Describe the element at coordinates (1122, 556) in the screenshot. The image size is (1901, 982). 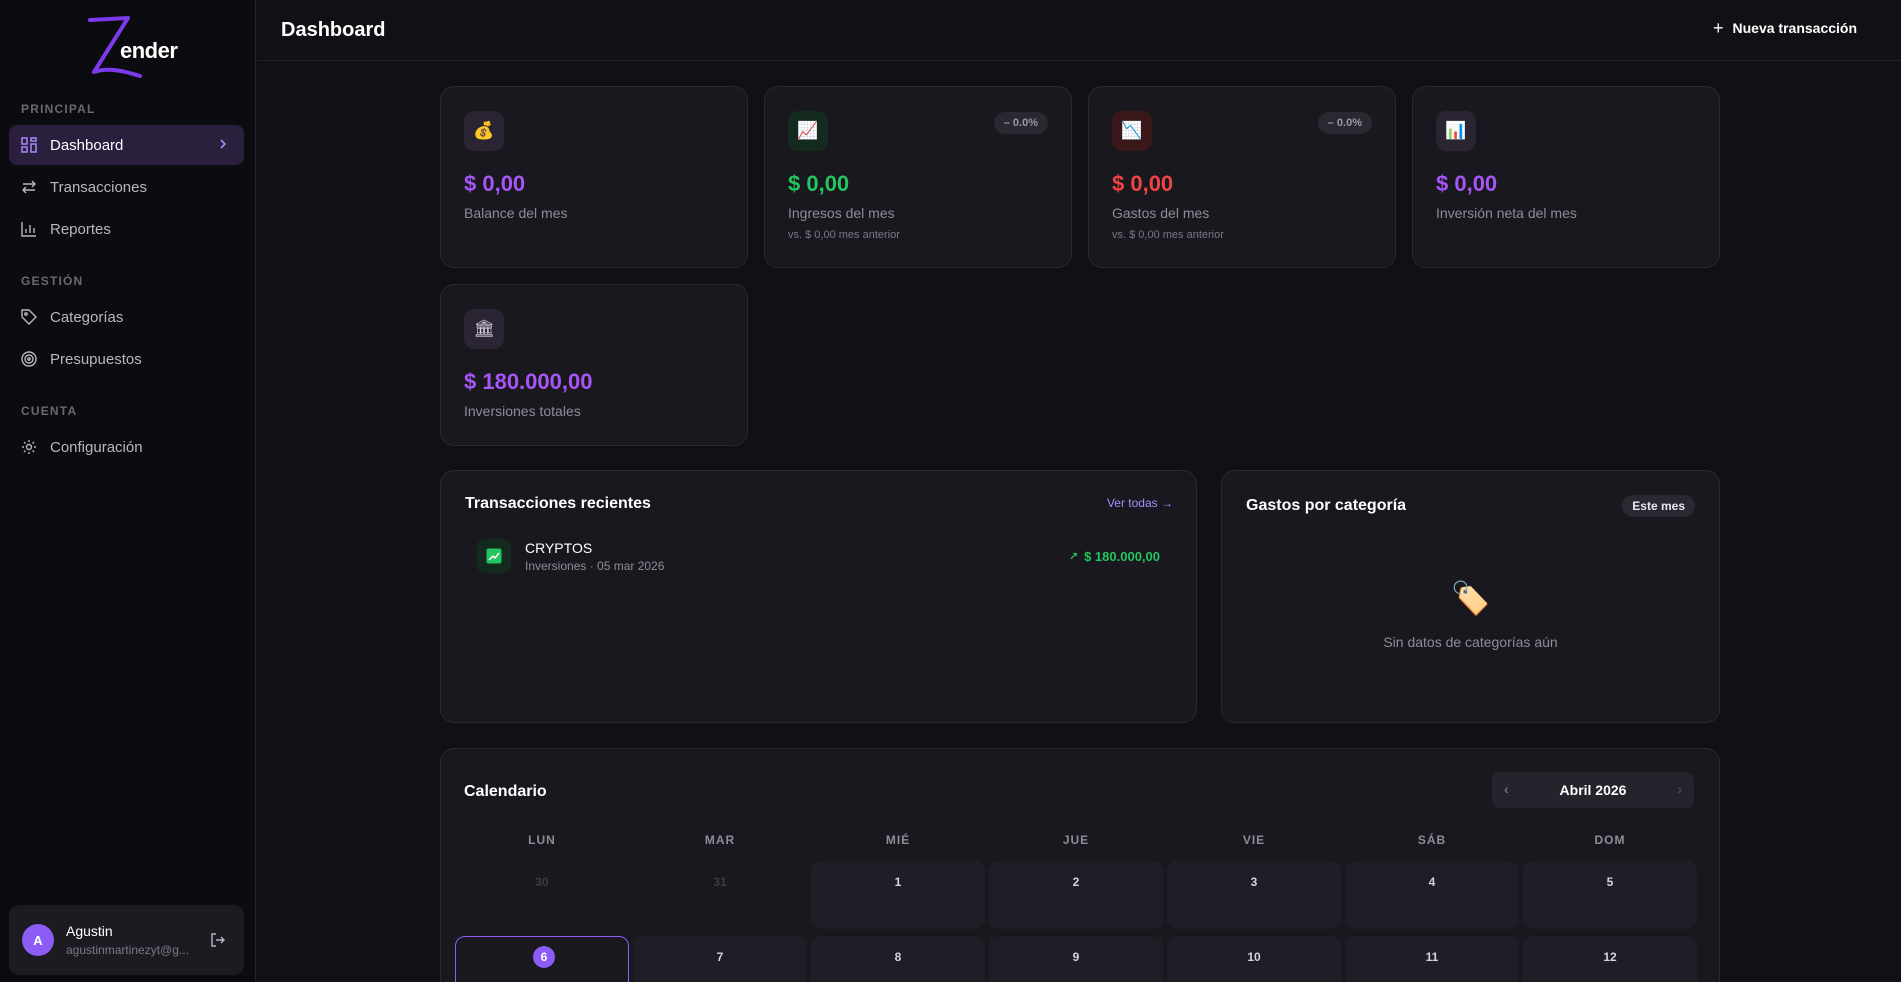
I see `amount-value: $ 180.000,00` at that location.